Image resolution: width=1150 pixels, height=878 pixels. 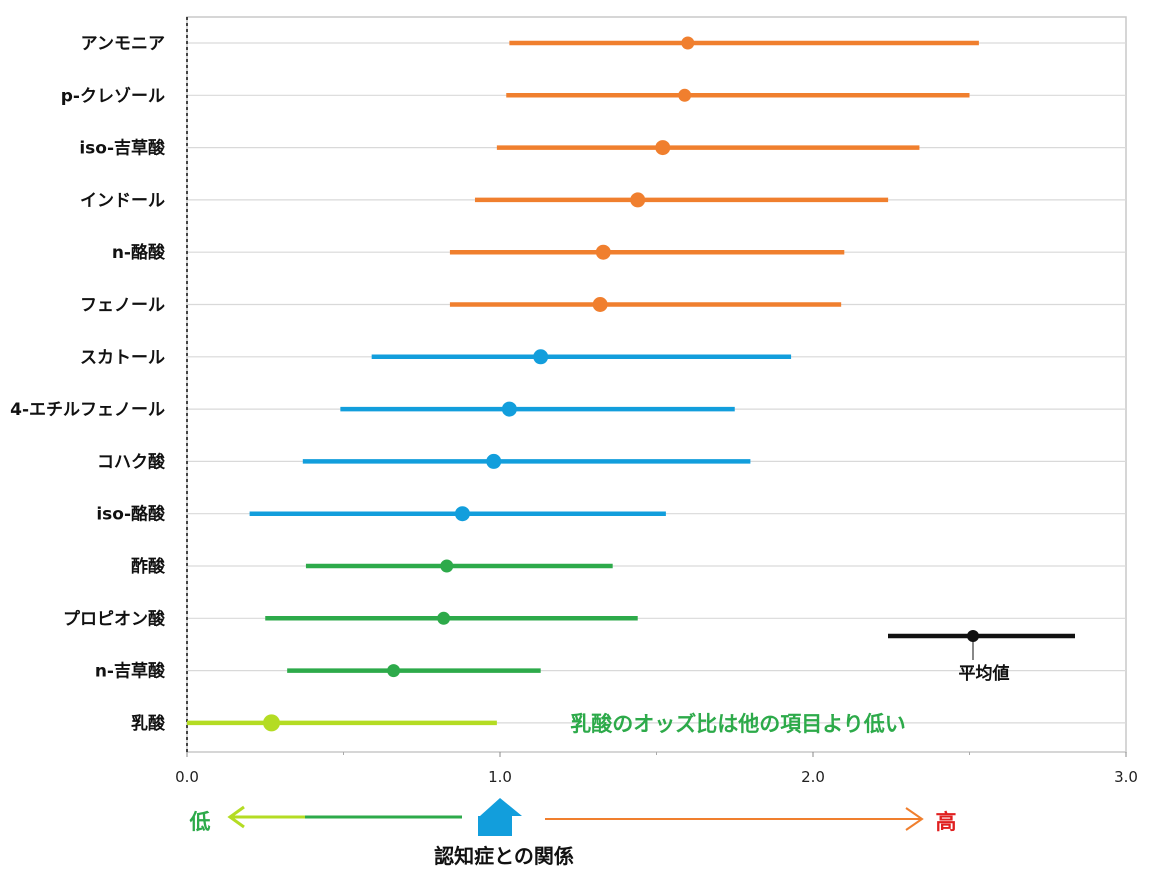 What do you see at coordinates (200, 822) in the screenshot?
I see `low-label: 低` at bounding box center [200, 822].